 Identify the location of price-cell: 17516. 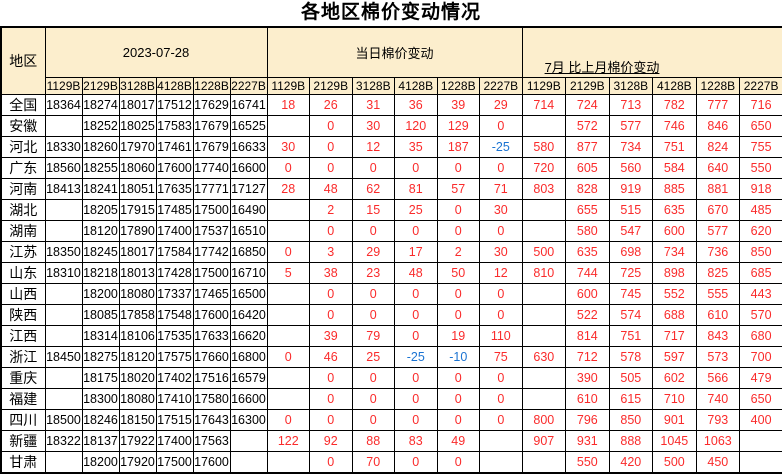
(211, 377).